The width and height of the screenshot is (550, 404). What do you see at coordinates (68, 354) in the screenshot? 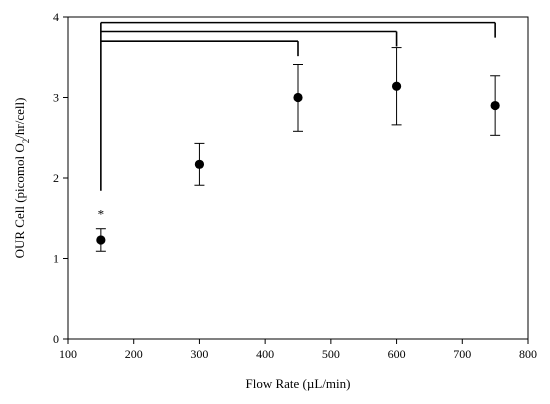
I see `x-tick-label: 100` at bounding box center [68, 354].